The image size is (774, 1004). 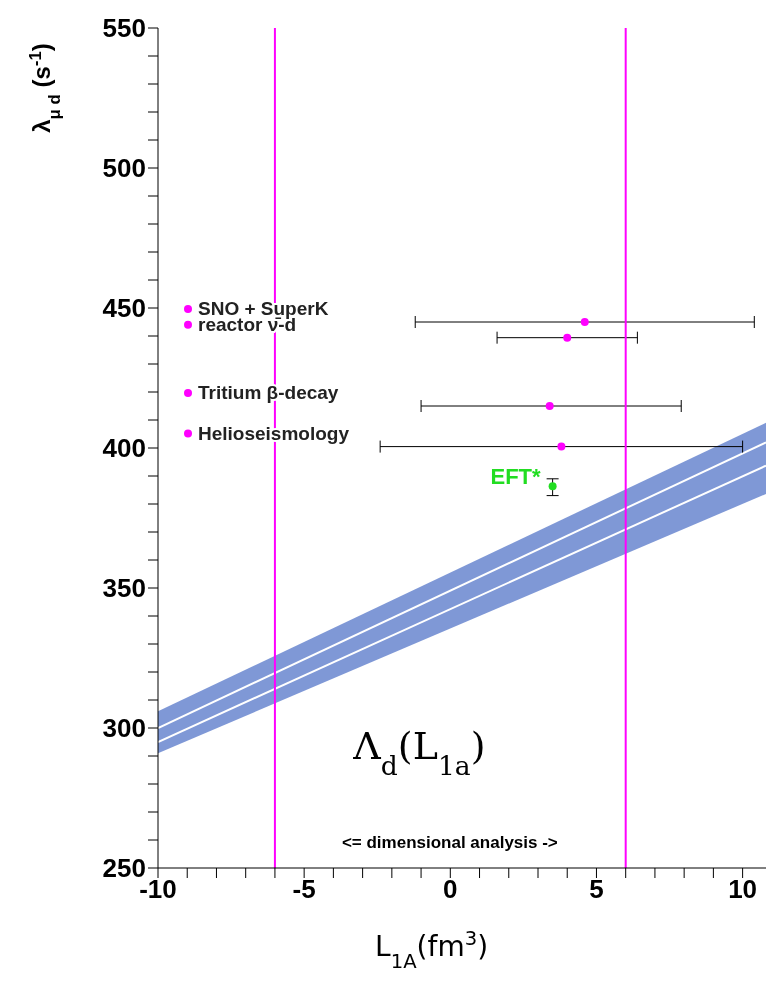 I want to click on annotation: Λ$_{d}$(L$_{1a}$), so click(x=419, y=752).